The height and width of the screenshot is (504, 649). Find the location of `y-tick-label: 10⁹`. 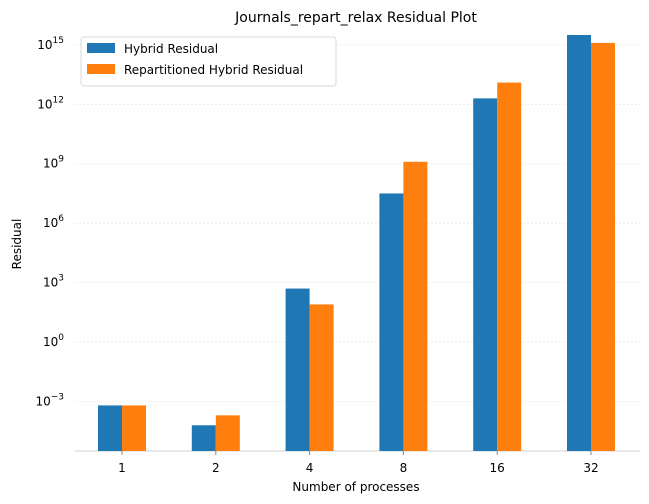

y-tick-label: 10⁹ is located at coordinates (53, 163).